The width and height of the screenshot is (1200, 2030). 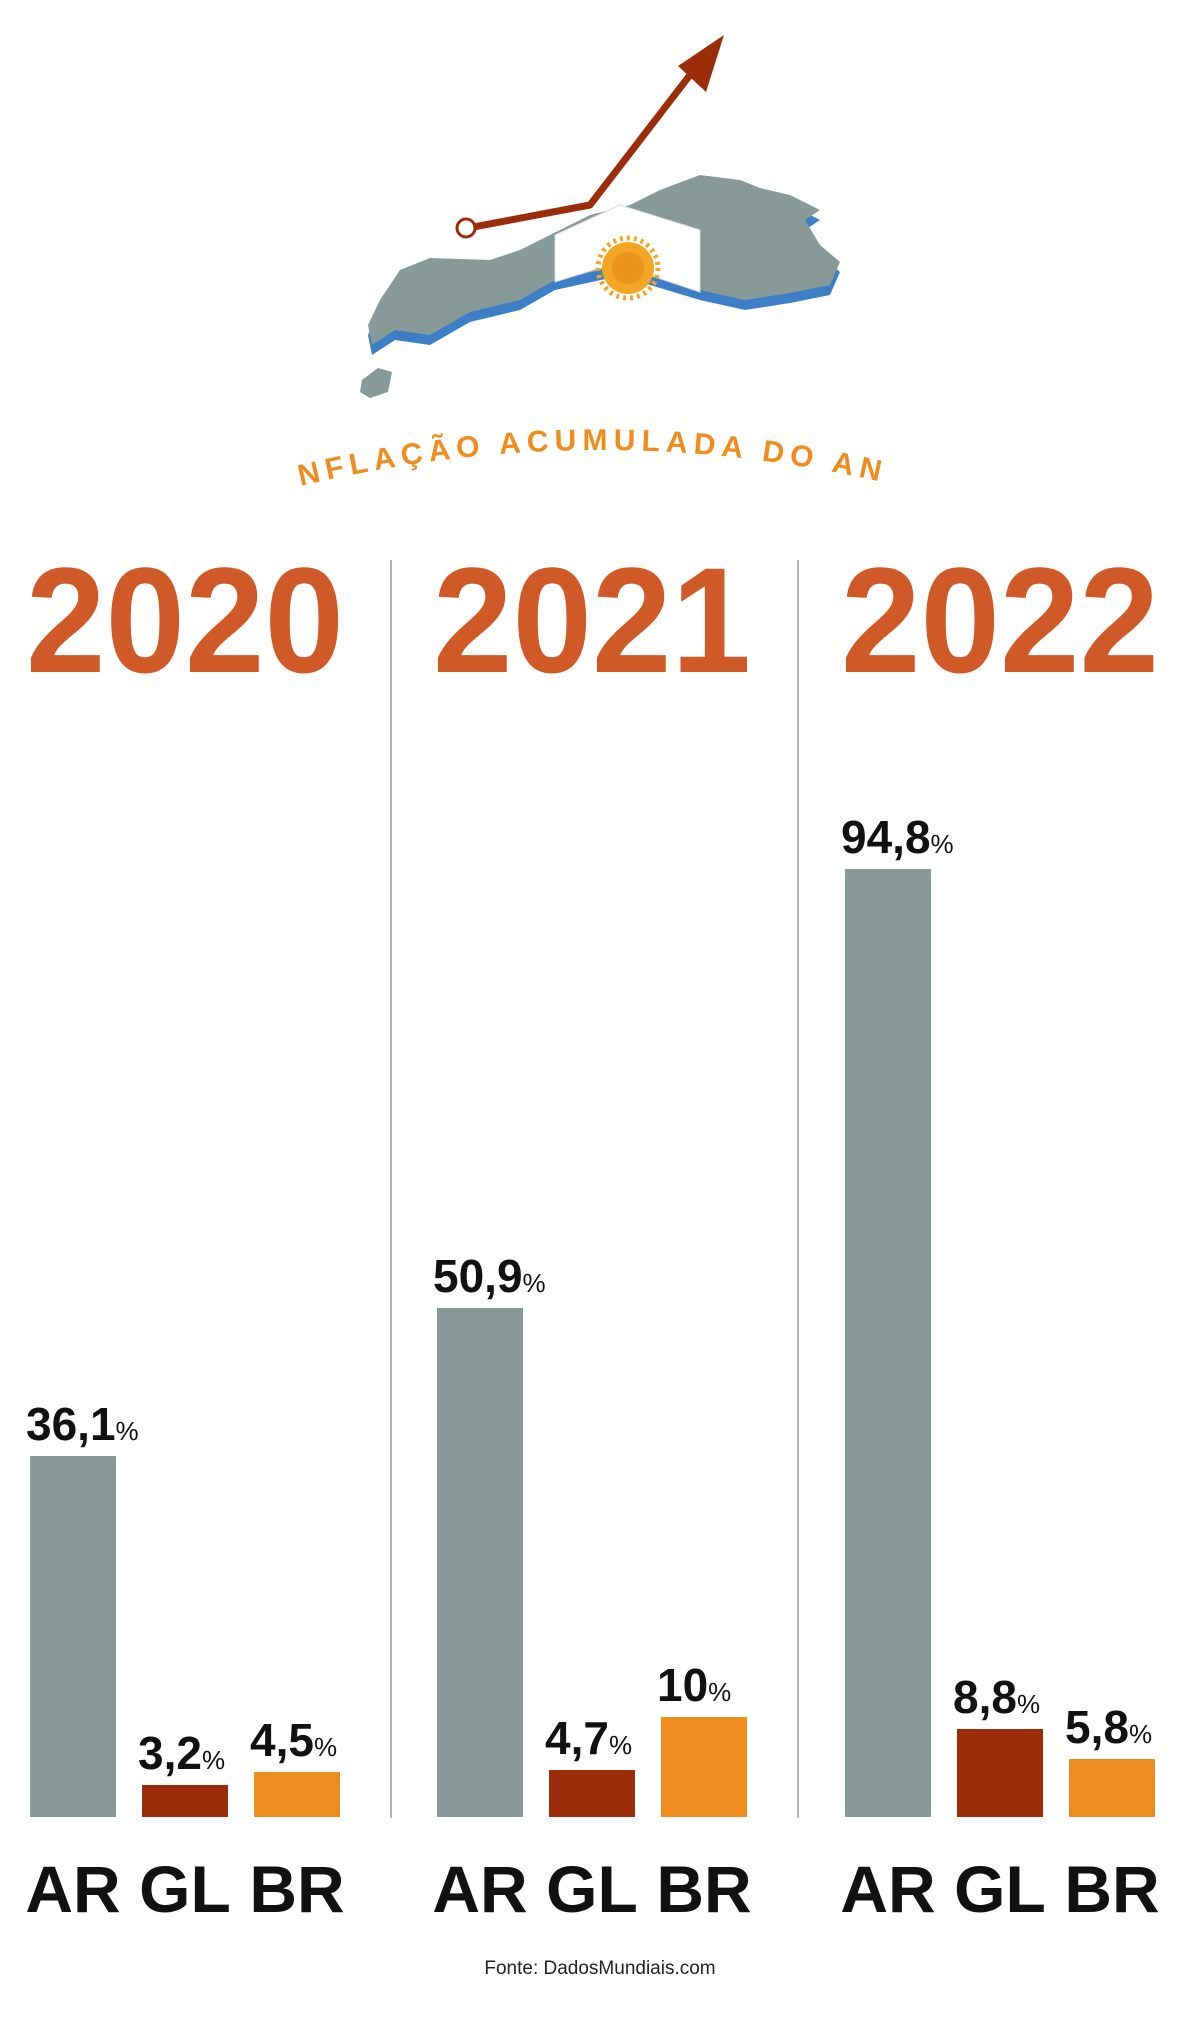 What do you see at coordinates (282, 1740) in the screenshot?
I see `data-label-value: 4,5` at bounding box center [282, 1740].